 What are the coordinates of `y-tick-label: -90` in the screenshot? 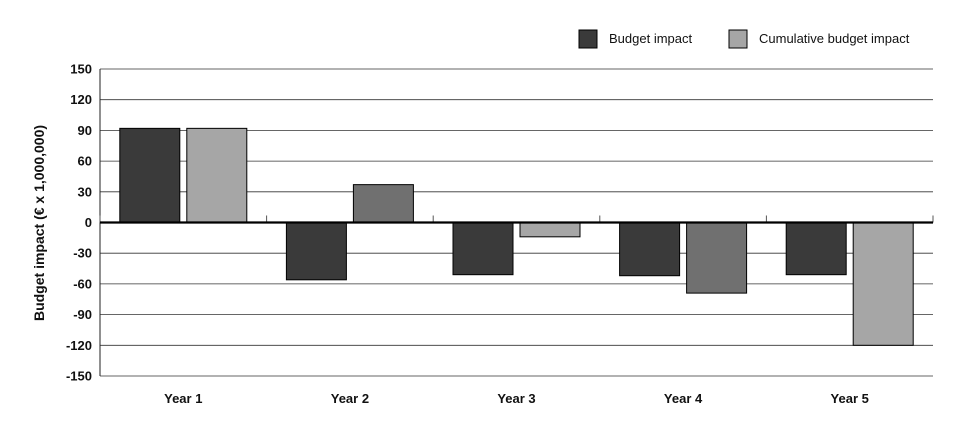 It's located at (82, 314).